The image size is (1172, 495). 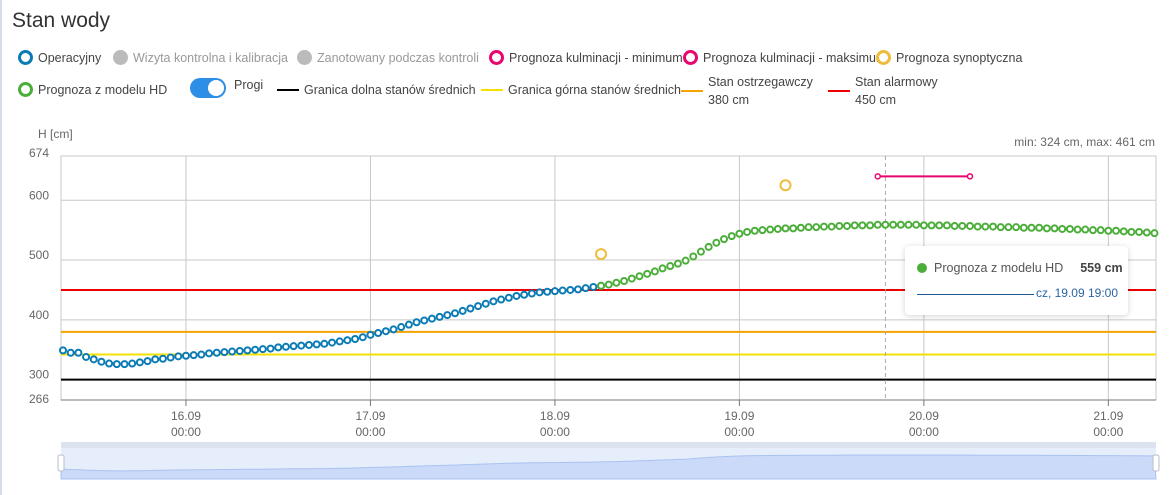 I want to click on x-tick-date: 16.09, so click(x=186, y=416).